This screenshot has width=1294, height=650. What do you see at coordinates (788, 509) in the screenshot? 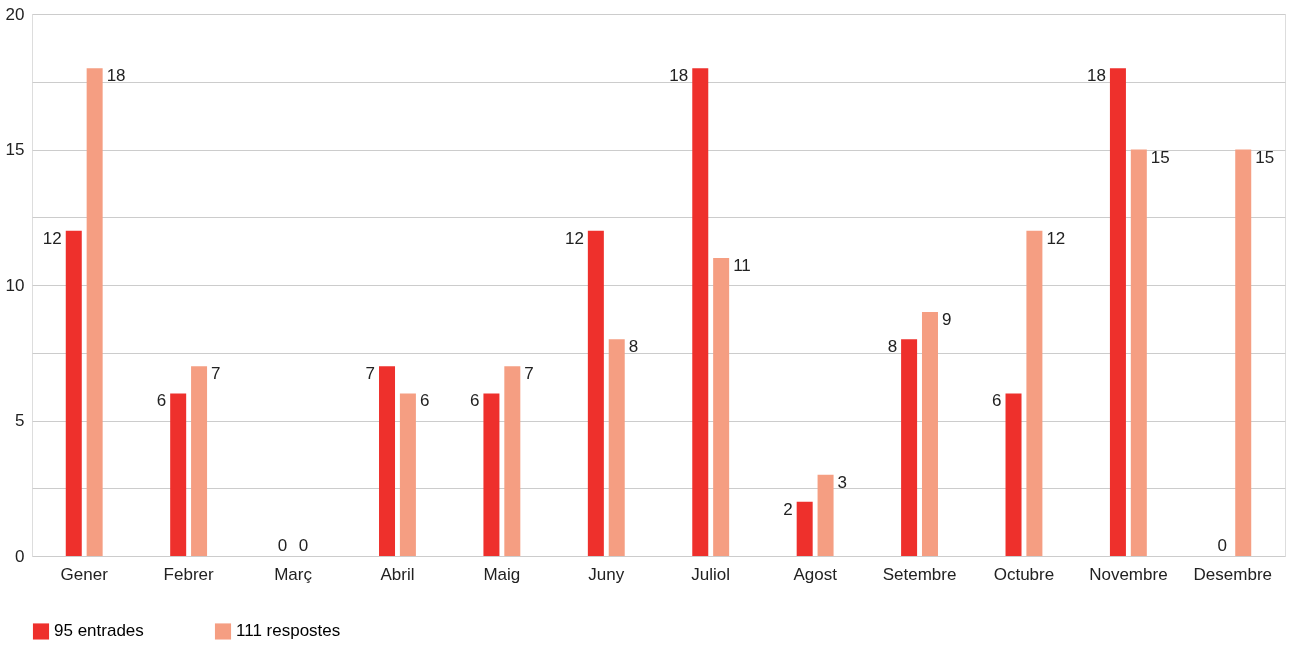
I see `data-label: 2` at bounding box center [788, 509].